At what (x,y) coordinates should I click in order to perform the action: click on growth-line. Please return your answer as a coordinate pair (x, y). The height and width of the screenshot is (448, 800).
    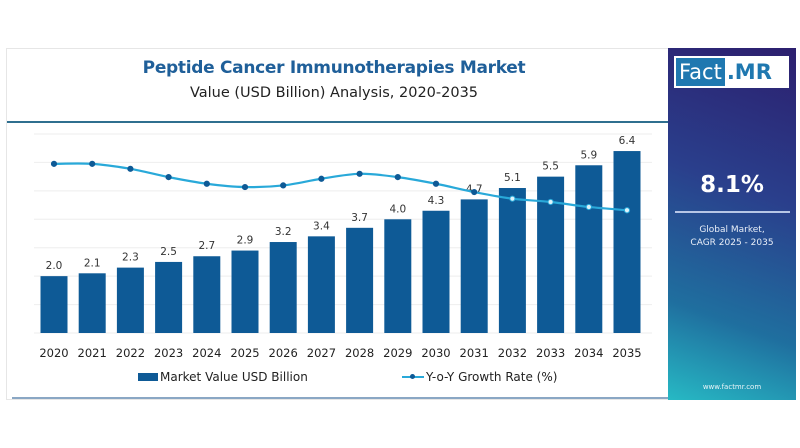
    Looking at the image, I should click on (340, 187).